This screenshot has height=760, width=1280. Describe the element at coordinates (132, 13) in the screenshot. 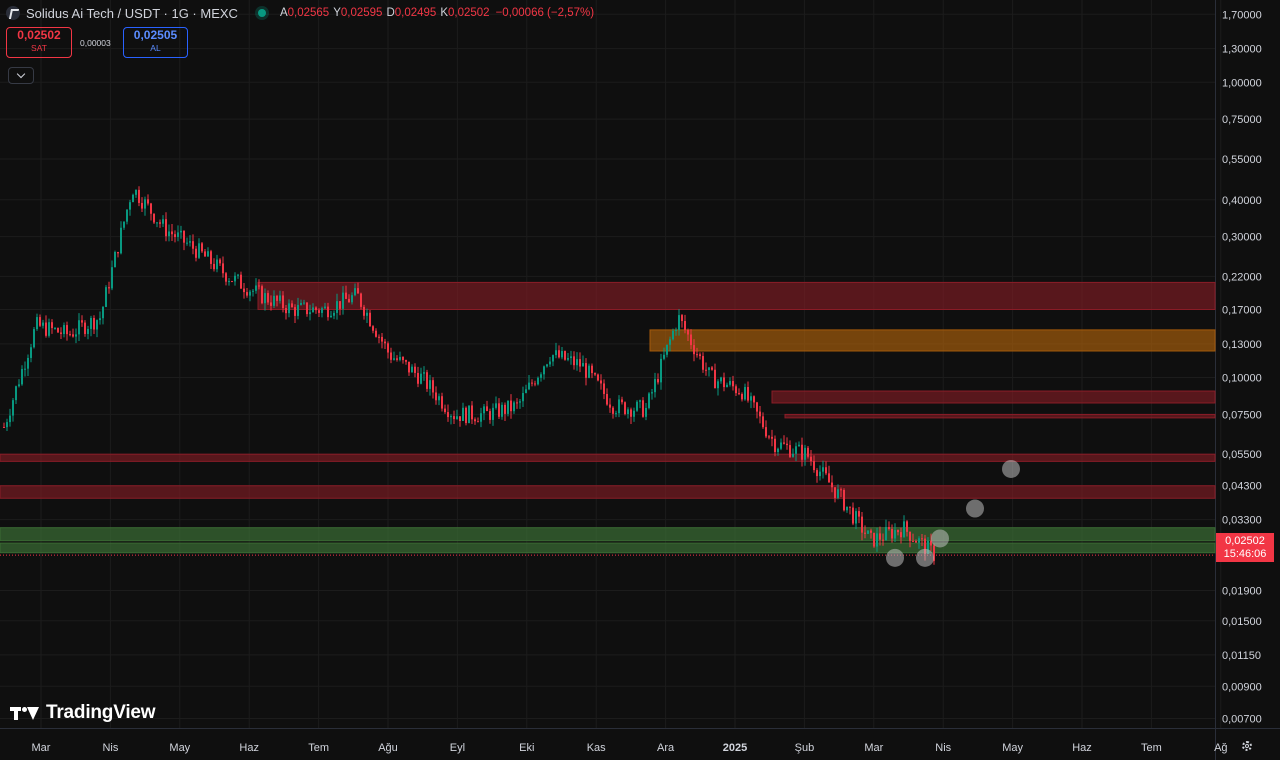

I see `symbol-title: Solidus Ai Tech / USDT · 1G · MEXC` at that location.